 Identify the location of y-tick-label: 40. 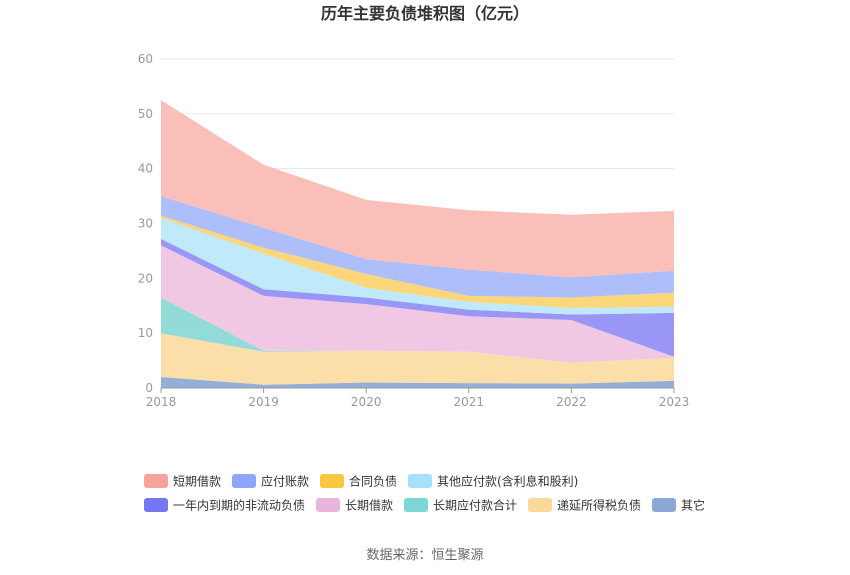
(145, 169).